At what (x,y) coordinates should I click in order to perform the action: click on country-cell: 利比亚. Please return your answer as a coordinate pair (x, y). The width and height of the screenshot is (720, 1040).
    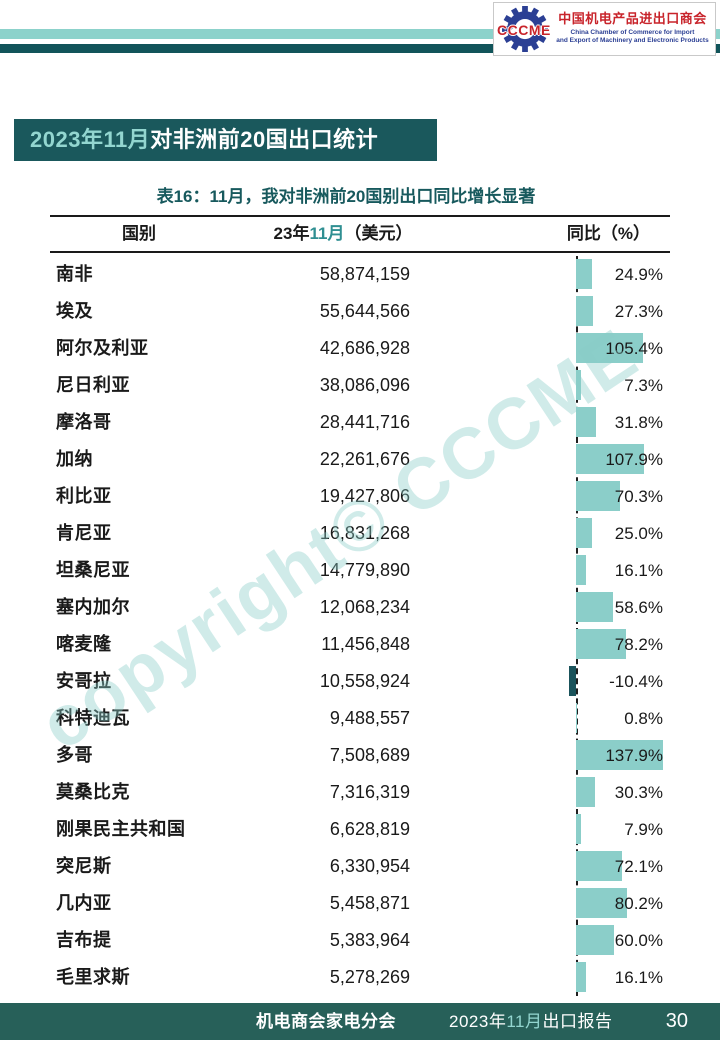
    Looking at the image, I should click on (84, 496).